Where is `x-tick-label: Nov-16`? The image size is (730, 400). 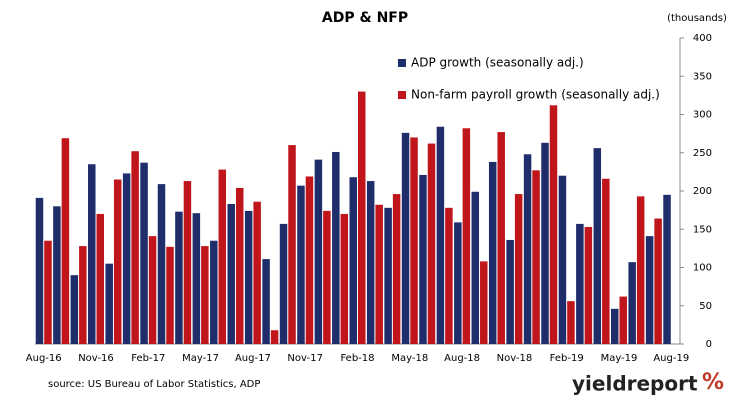
x-tick-label: Nov-16 is located at coordinates (96, 358).